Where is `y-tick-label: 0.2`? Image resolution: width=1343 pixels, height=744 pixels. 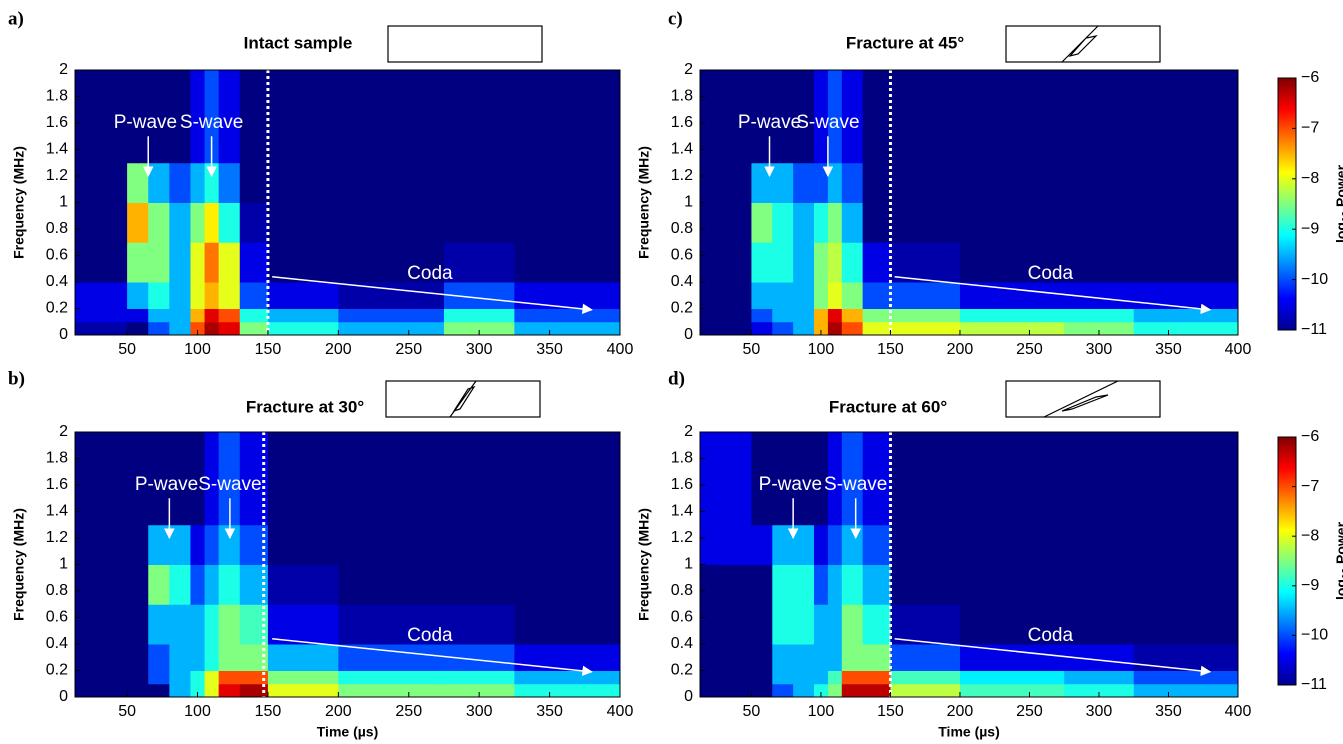
y-tick-label: 0.2 is located at coordinates (57, 670).